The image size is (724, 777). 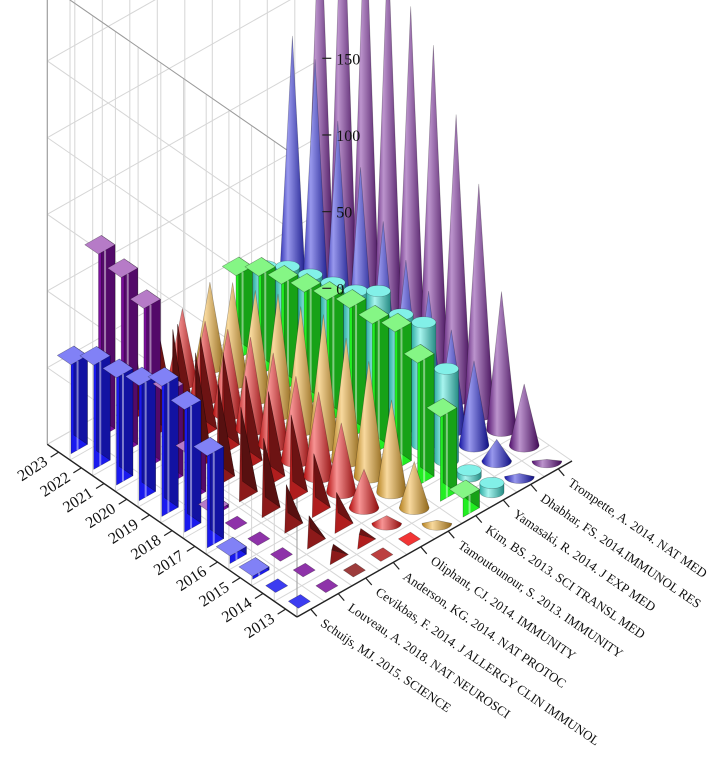 I want to click on series-axis-line, so click(x=434, y=539).